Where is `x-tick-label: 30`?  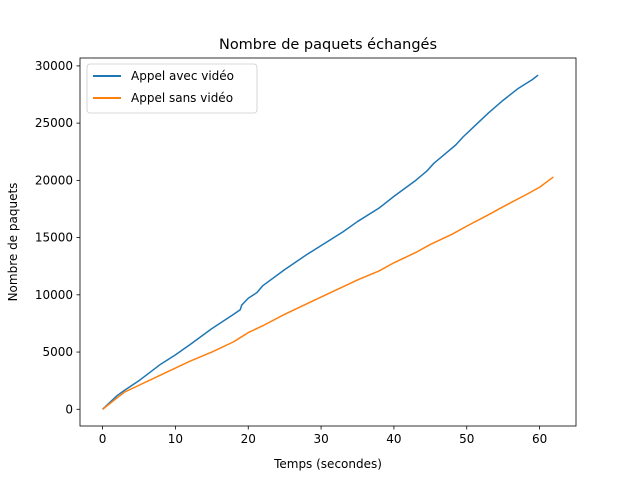
x-tick-label: 30 is located at coordinates (320, 439).